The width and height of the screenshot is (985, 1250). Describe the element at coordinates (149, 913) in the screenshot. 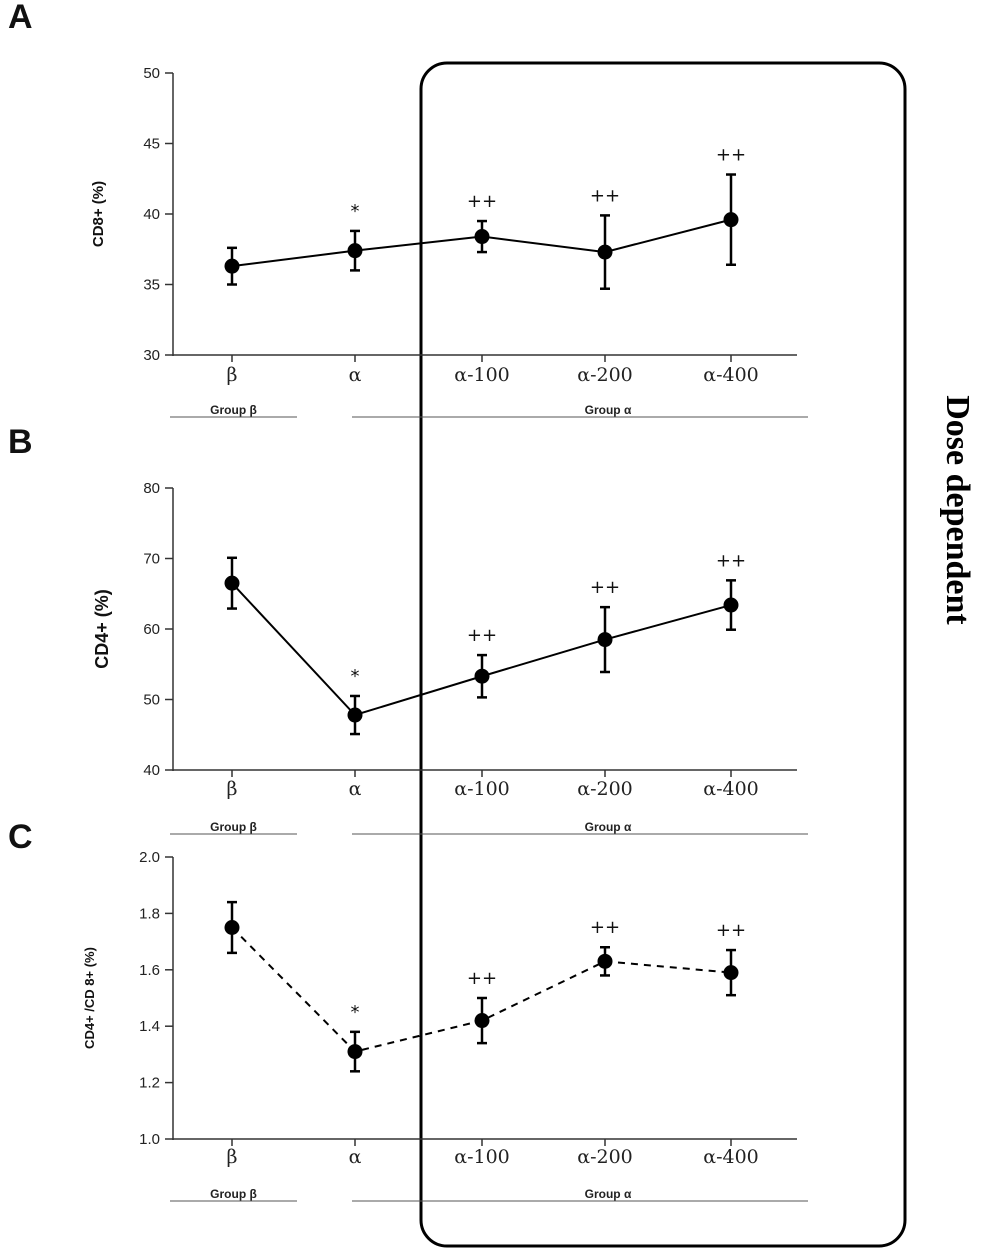

I see `y-tick-label: 1.8` at that location.